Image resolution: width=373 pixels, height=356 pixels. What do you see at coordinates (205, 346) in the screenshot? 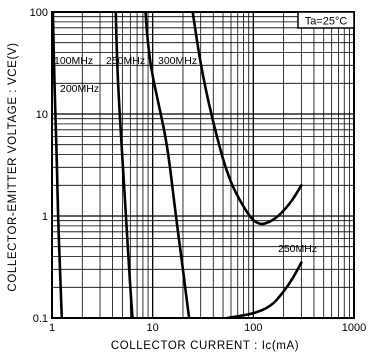
I see `x-axis-title: COLLECTOR CURRENT : Ic(mA)` at bounding box center [205, 346].